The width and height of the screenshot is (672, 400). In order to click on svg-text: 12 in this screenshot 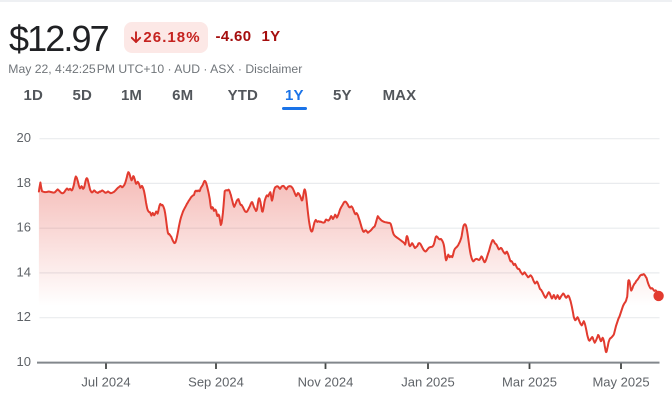, I will do `click(24, 316)`.